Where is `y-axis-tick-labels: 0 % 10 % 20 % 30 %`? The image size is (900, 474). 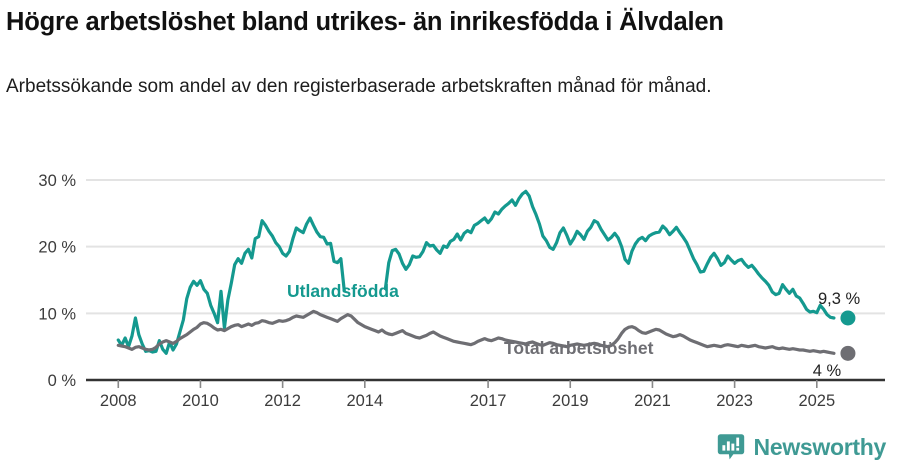 y-axis-tick-labels: 0 % 10 % 20 % 30 % is located at coordinates (57, 281).